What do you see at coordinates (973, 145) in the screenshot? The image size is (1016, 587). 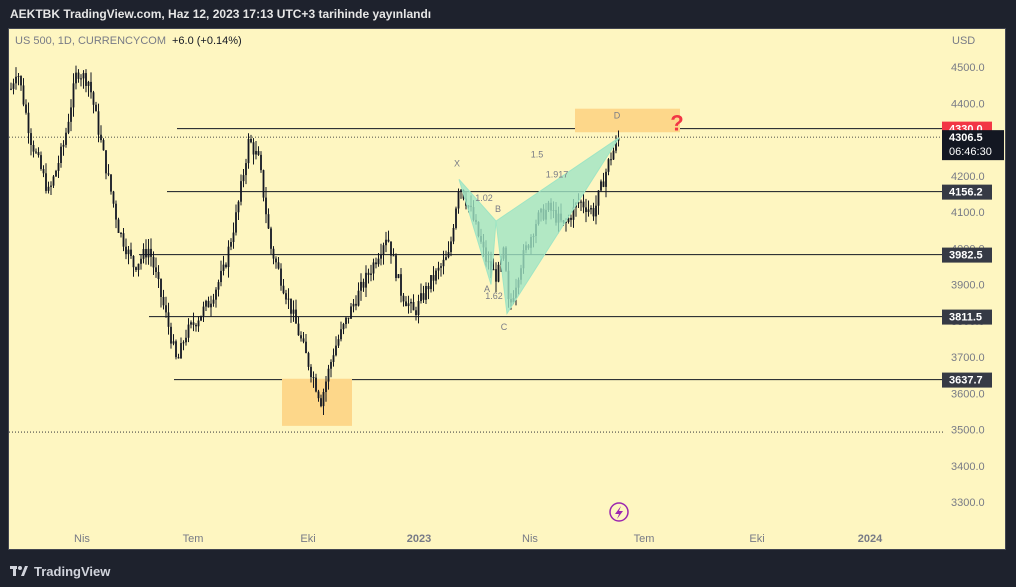 I see `last-price-bg` at bounding box center [973, 145].